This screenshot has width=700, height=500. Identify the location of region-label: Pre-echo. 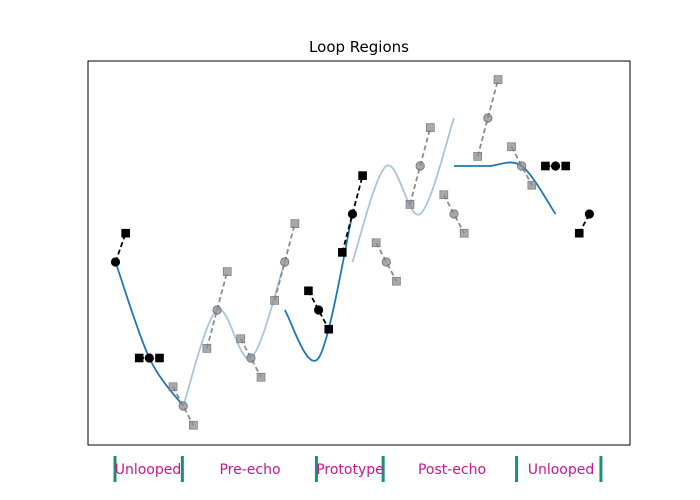
(249, 470).